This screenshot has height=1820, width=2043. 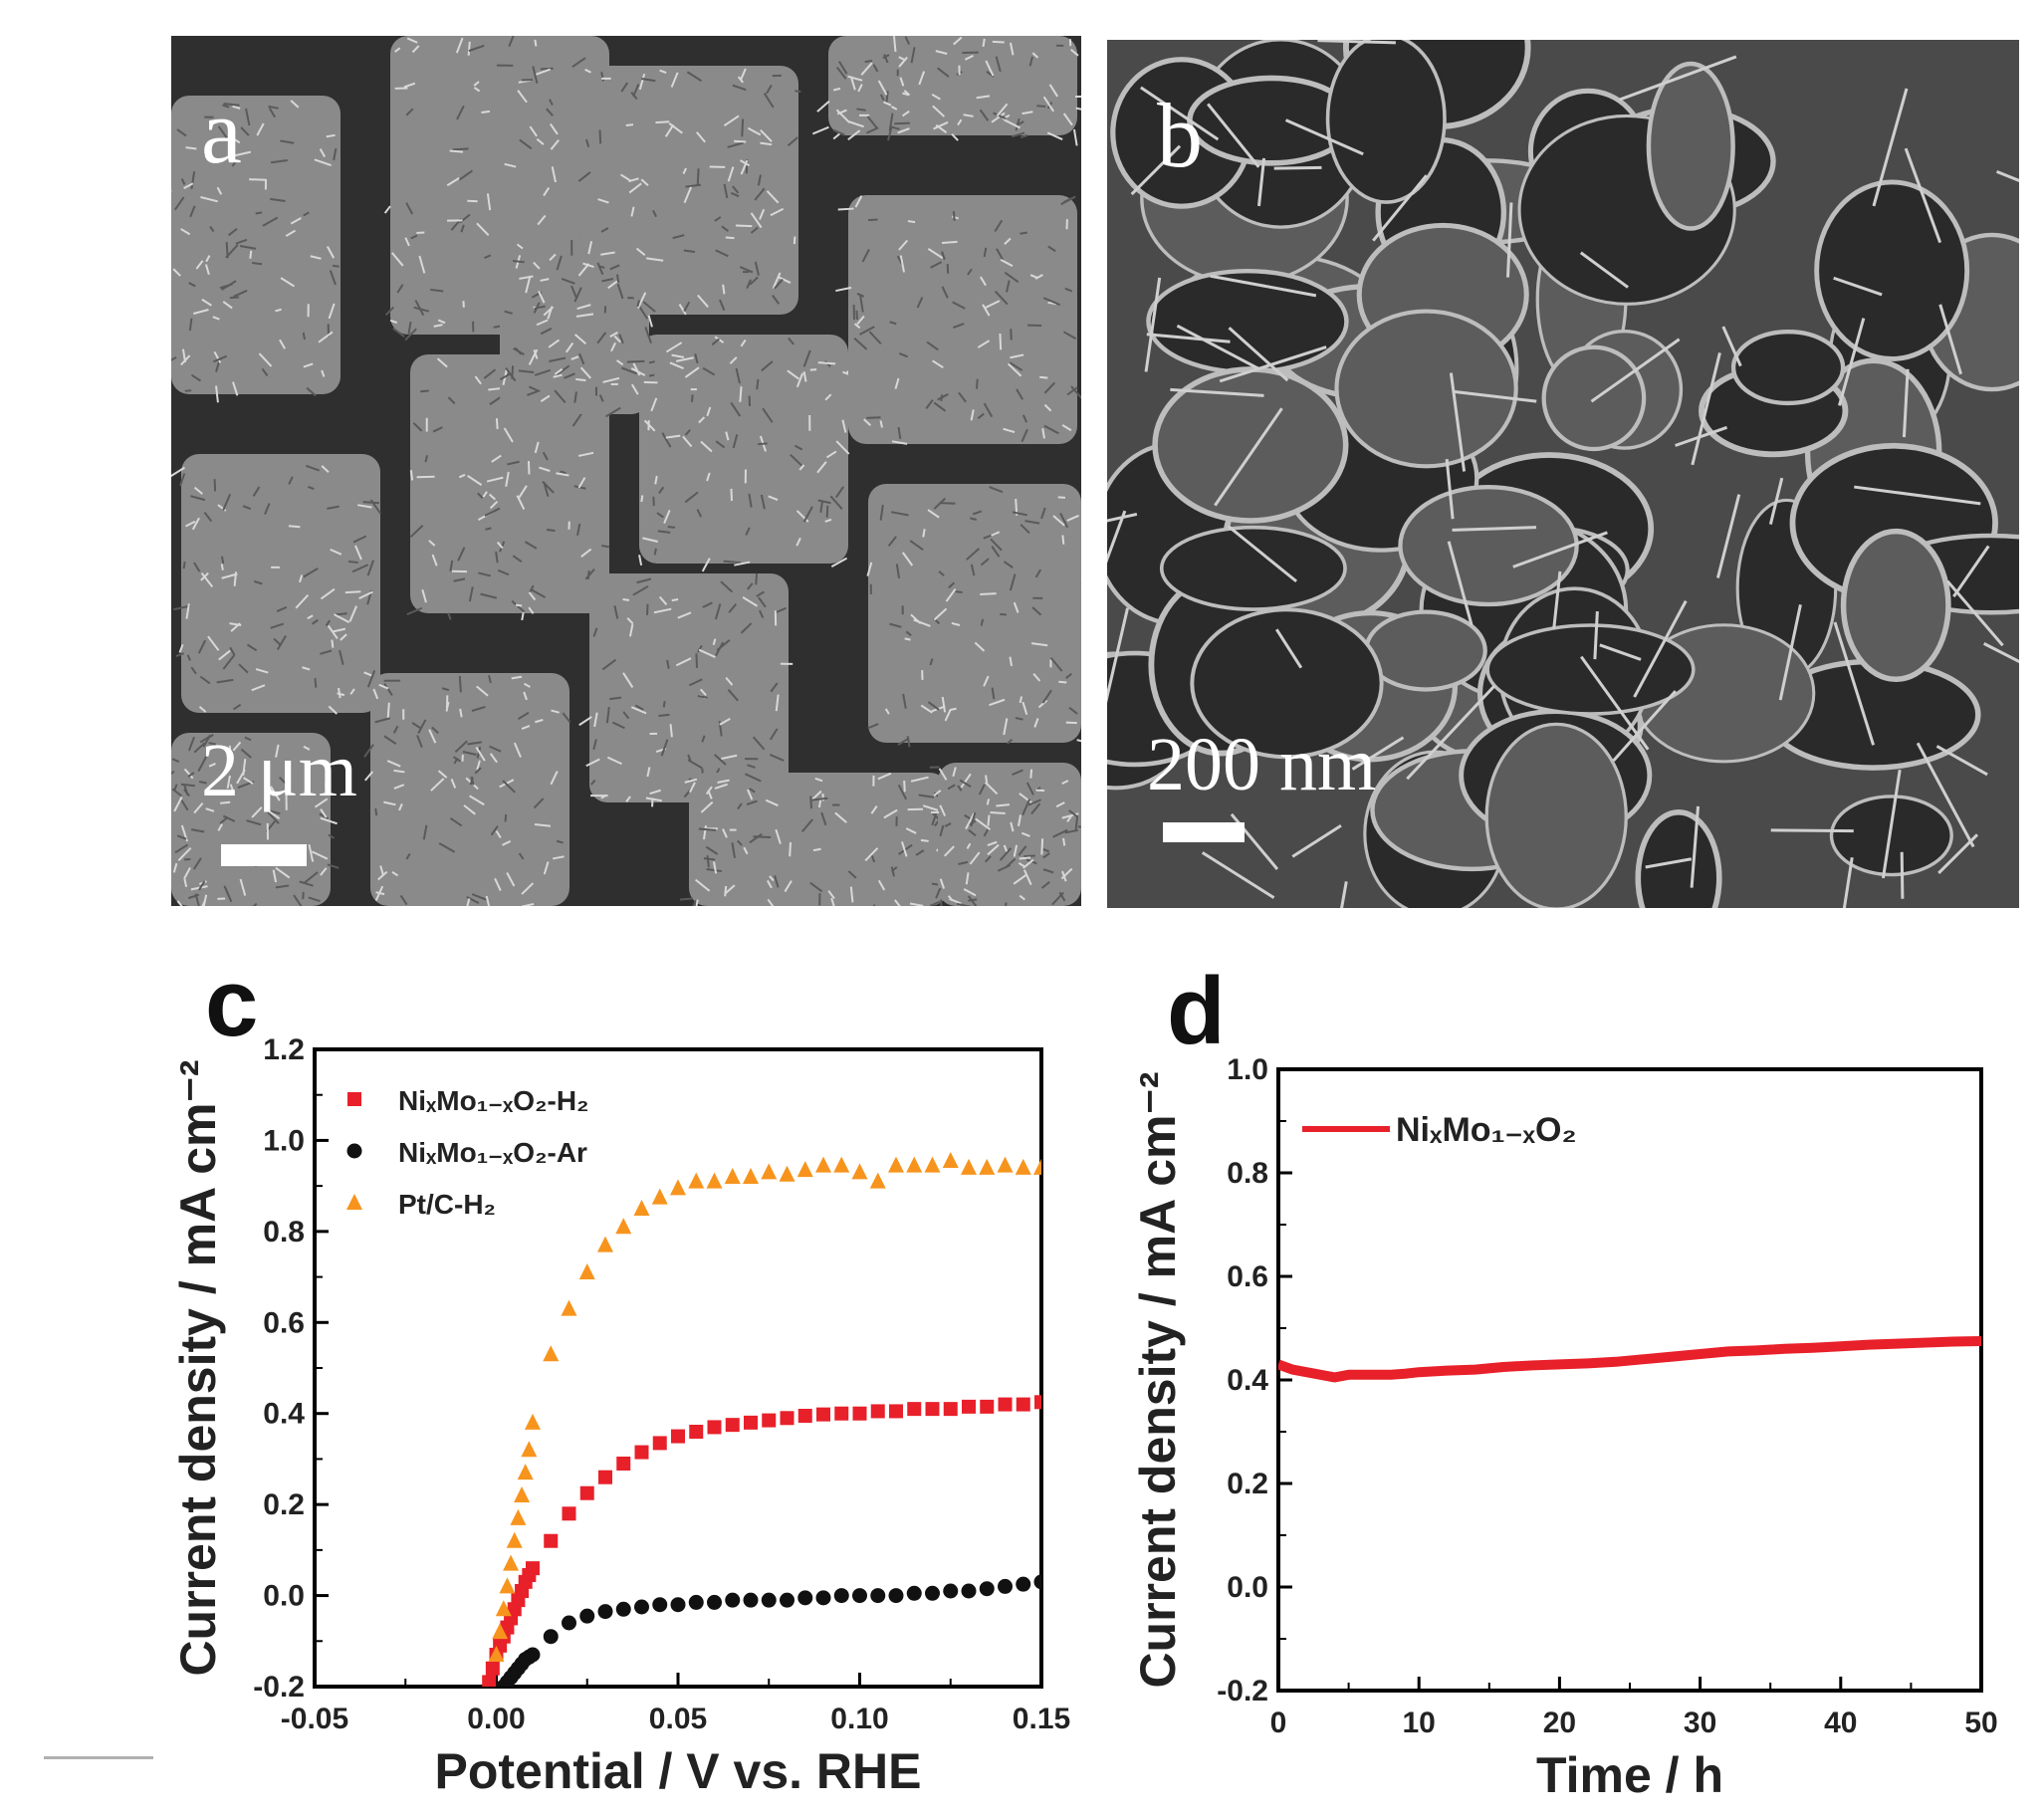 What do you see at coordinates (284, 1414) in the screenshot?
I see `y-tick-label: 0.4` at bounding box center [284, 1414].